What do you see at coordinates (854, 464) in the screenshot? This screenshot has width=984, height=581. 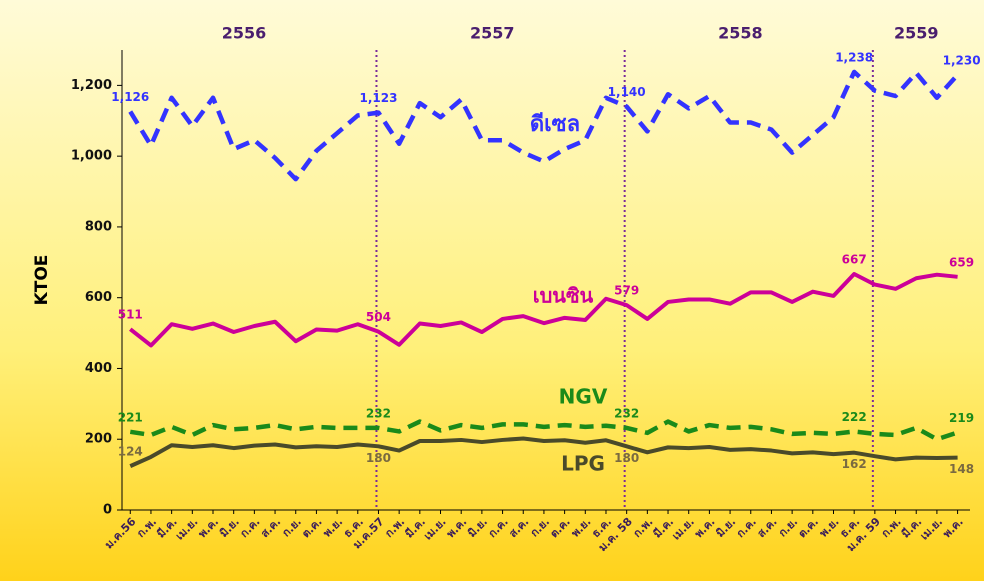 I see `data-label: 162` at bounding box center [854, 464].